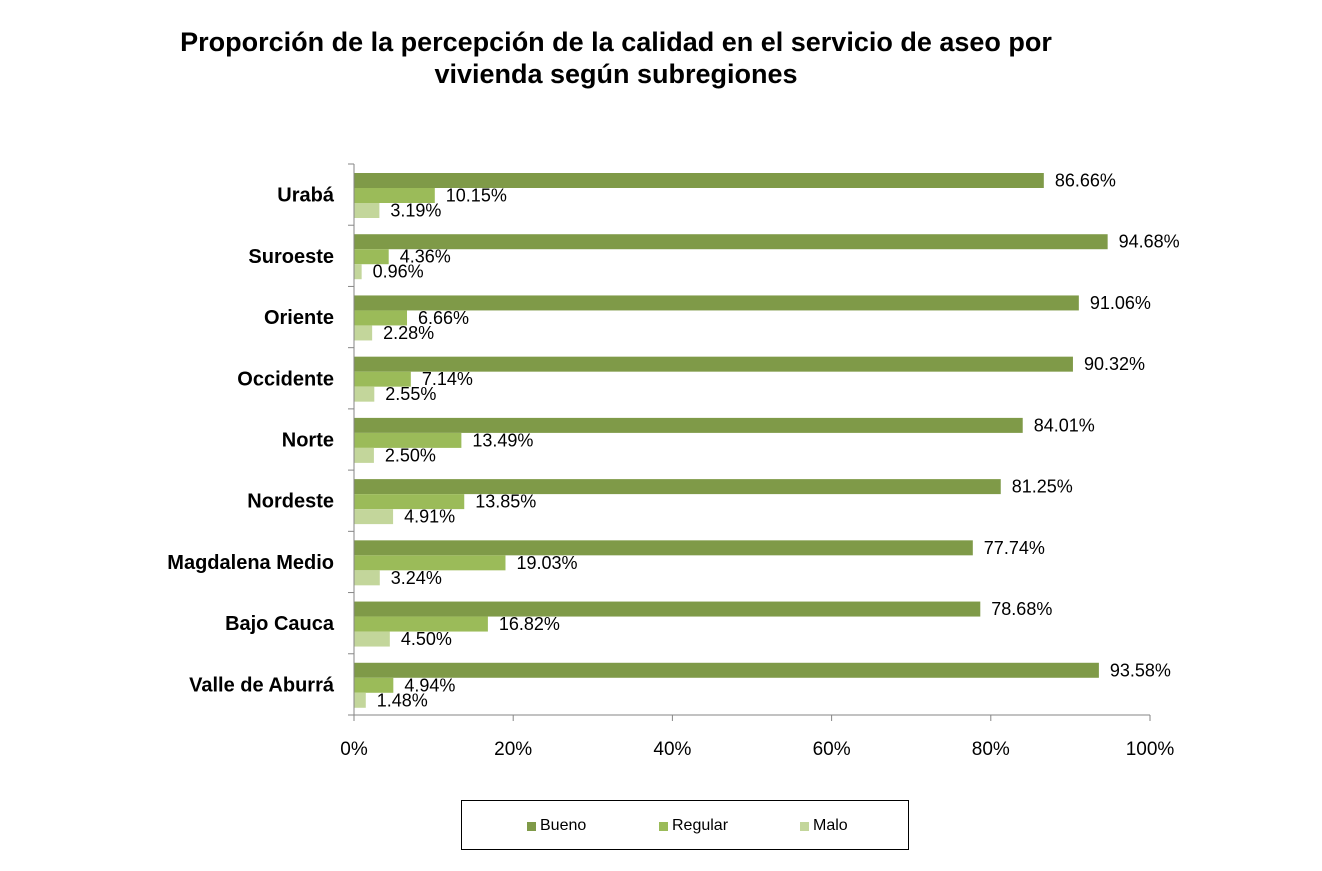 This screenshot has height=871, width=1322. Describe the element at coordinates (716, 303) in the screenshot. I see `bar-bueno-oriente` at that location.